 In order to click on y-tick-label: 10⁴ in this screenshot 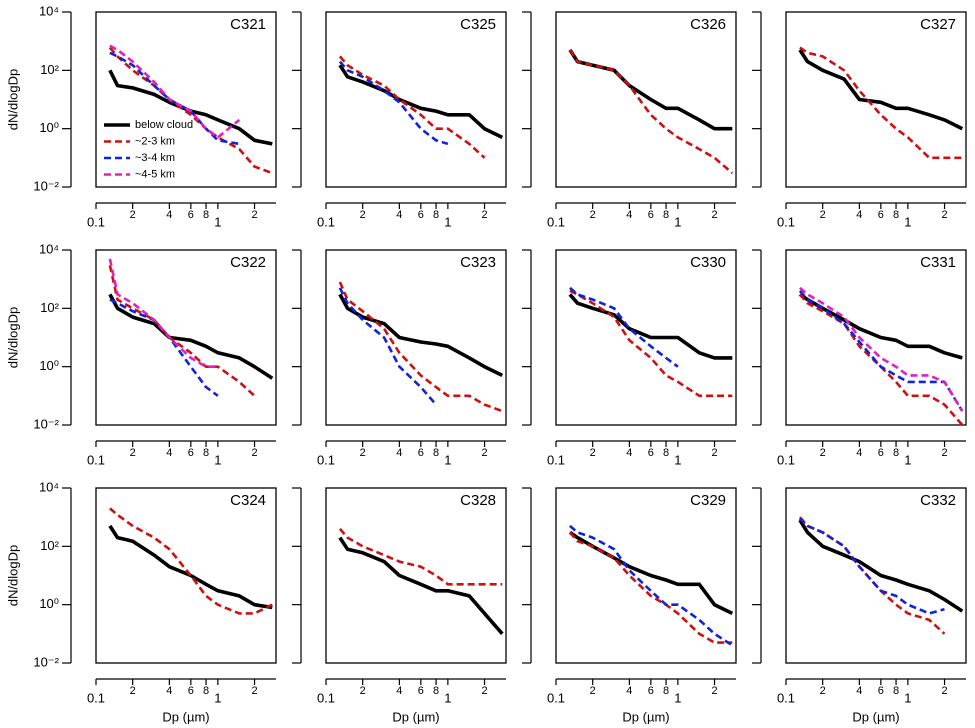, I will do `click(49, 248)`.